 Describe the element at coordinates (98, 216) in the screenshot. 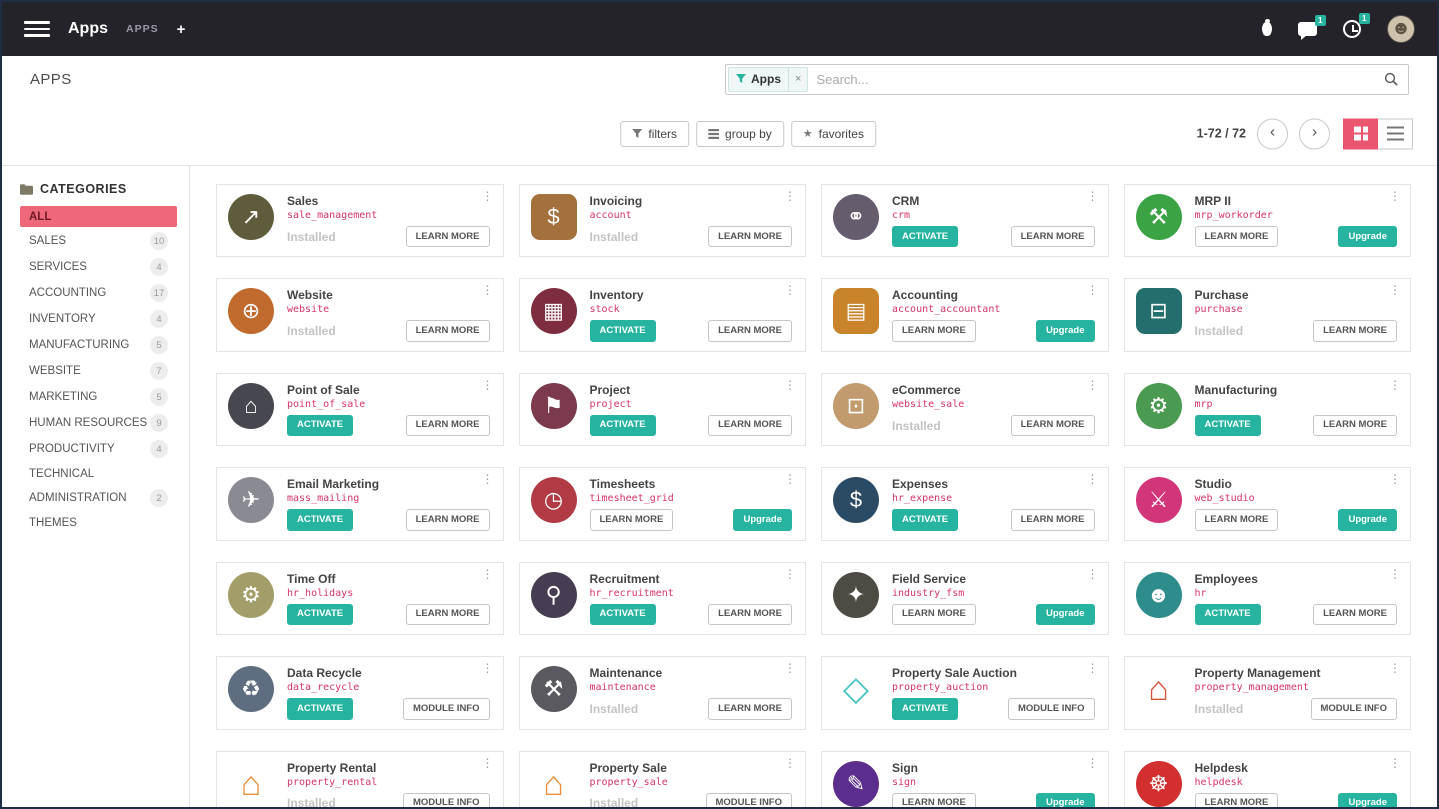

I see `sidebar-item-all: ALL` at that location.